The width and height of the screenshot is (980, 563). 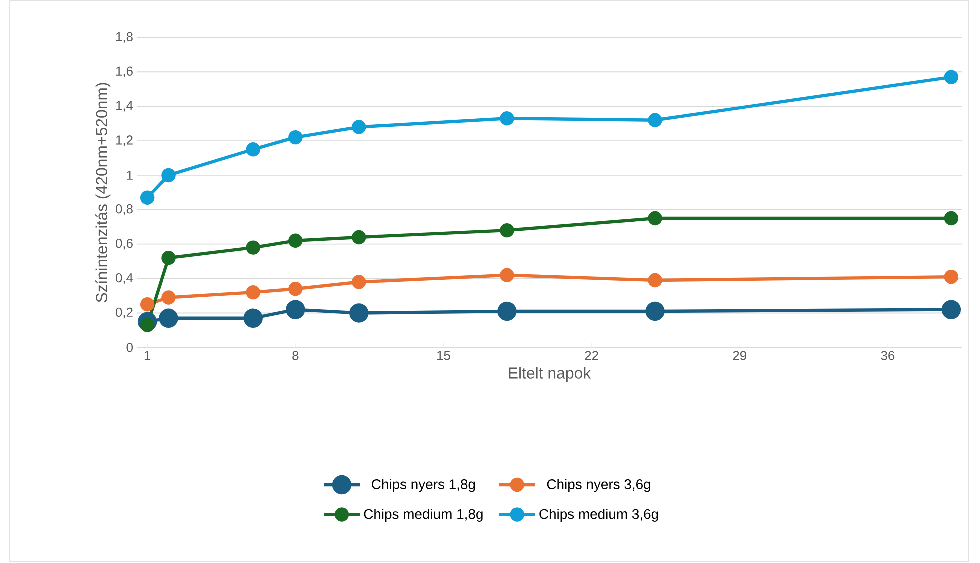 What do you see at coordinates (124, 141) in the screenshot?
I see `y-tick-label: 1,2` at bounding box center [124, 141].